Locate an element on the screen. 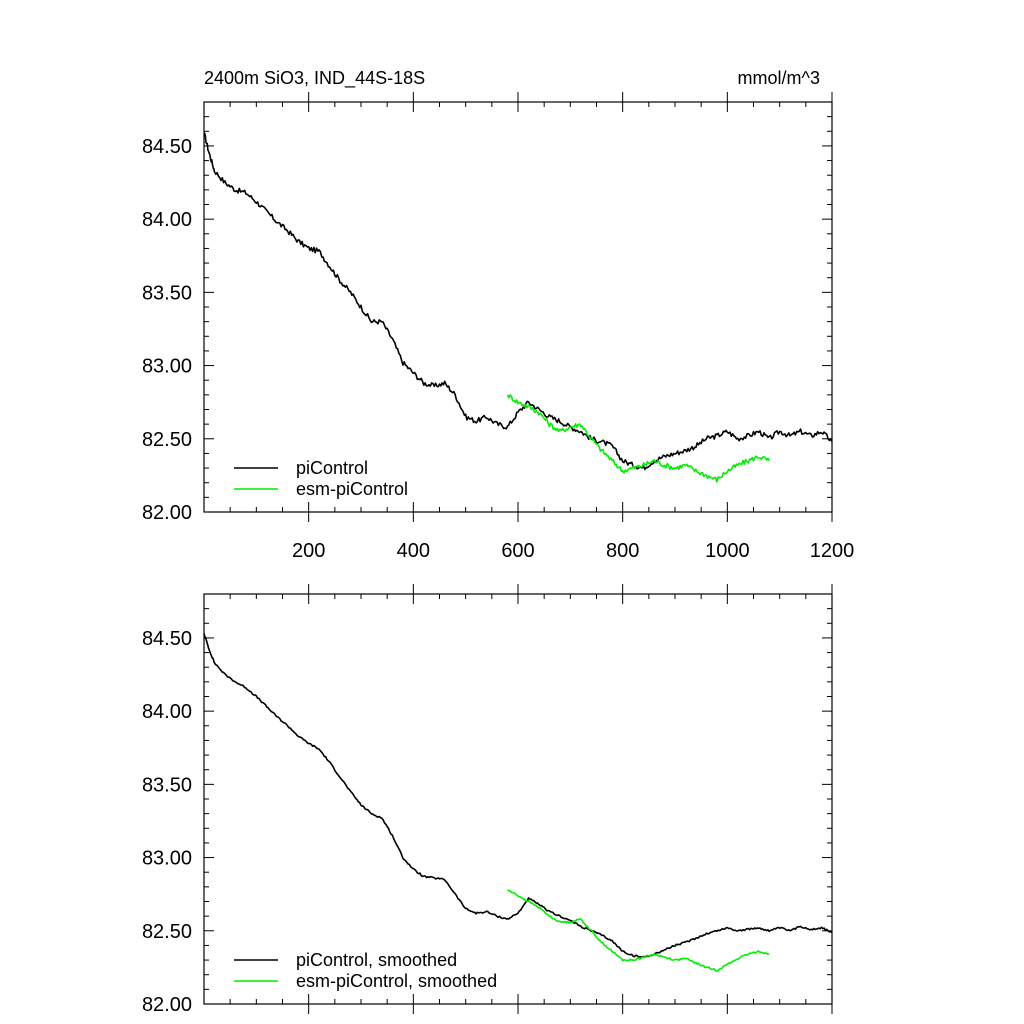 Image resolution: width=1024 pixels, height=1024 pixels. legend-label: piControl, smoothed is located at coordinates (376, 960).